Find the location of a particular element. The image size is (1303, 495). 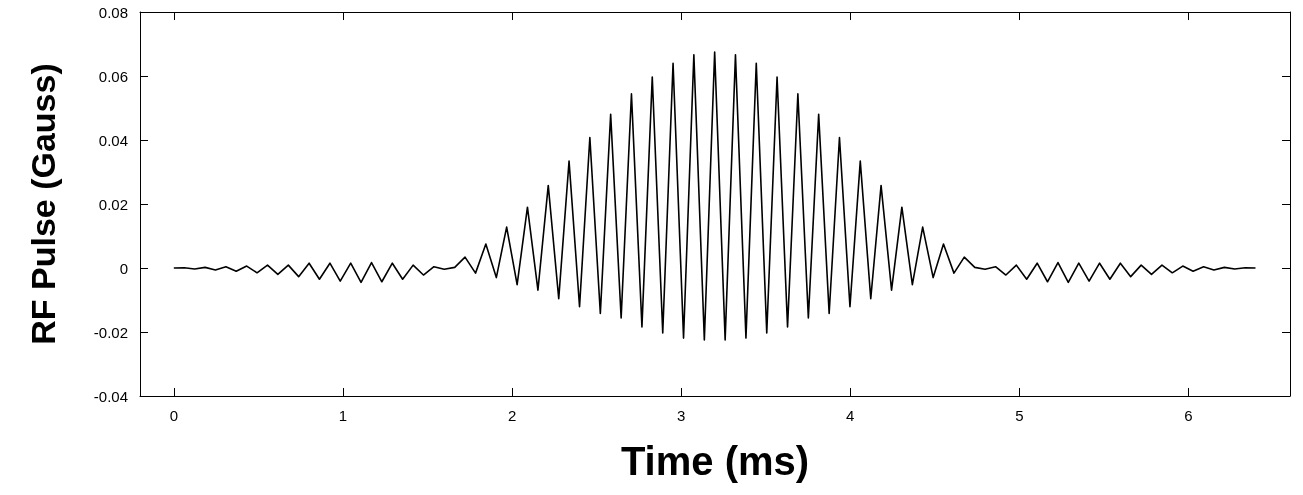

y-tick-label: 0 is located at coordinates (123, 268).